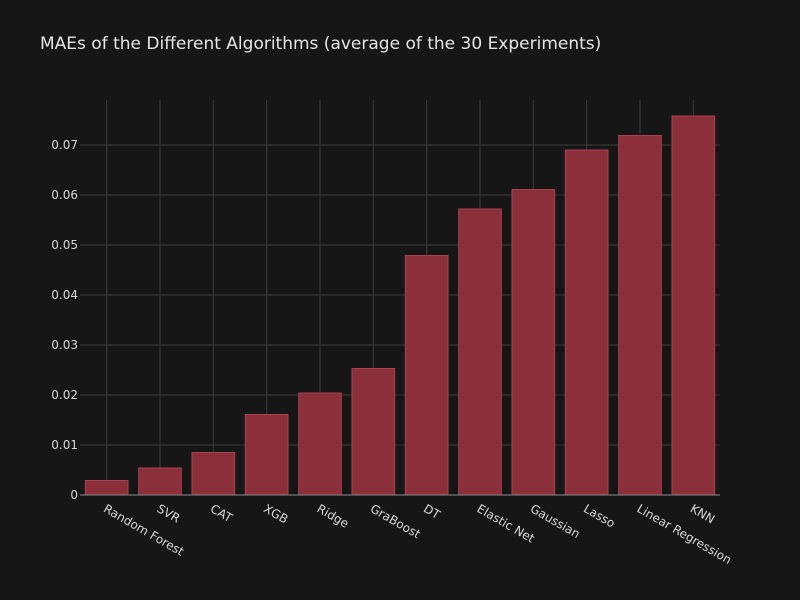  What do you see at coordinates (64, 195) in the screenshot?
I see `y-tick-label: 0.06` at bounding box center [64, 195].